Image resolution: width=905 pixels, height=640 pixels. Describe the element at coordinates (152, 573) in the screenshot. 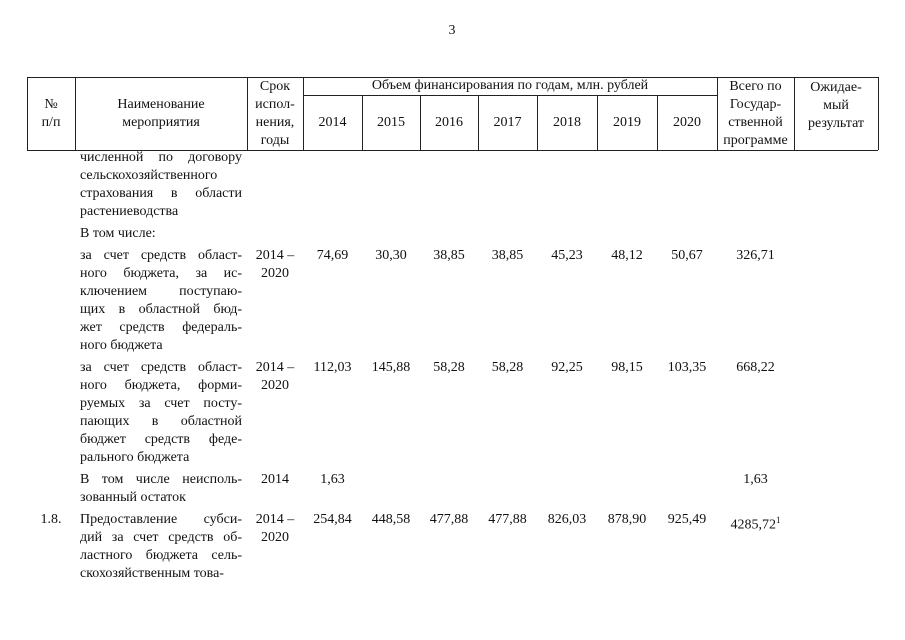

I see `row-name: скохозяйственным това-` at that location.